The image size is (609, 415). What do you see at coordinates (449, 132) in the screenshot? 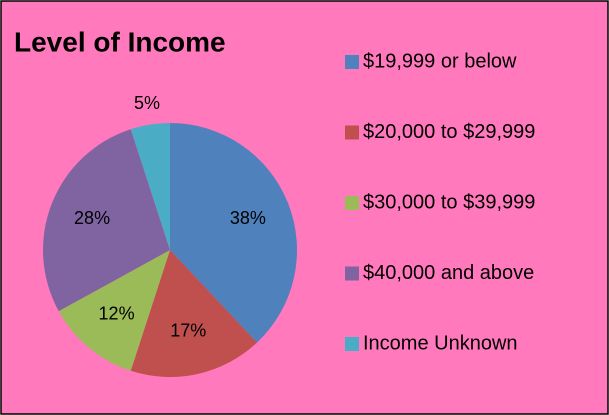
I see `legend-label: $20,000 to $29,999` at bounding box center [449, 132].